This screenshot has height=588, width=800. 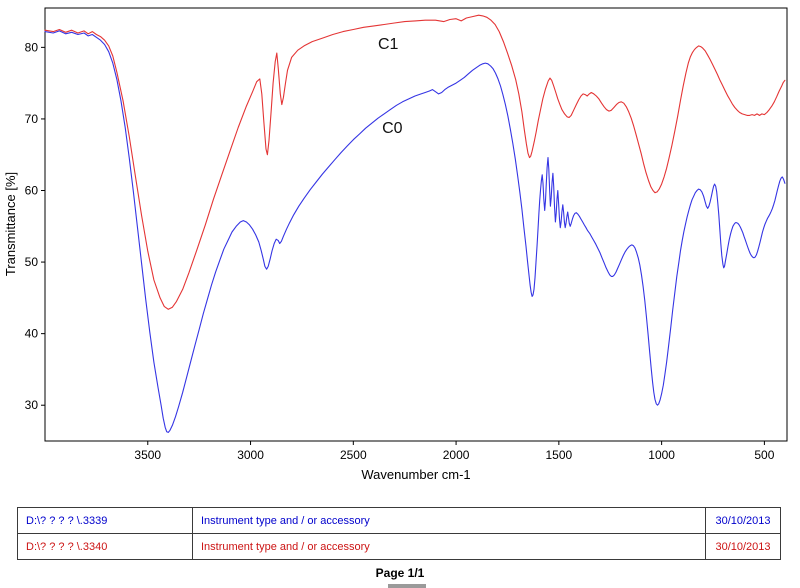 What do you see at coordinates (400, 573) in the screenshot?
I see `page-indicator: Page 1/1` at bounding box center [400, 573].